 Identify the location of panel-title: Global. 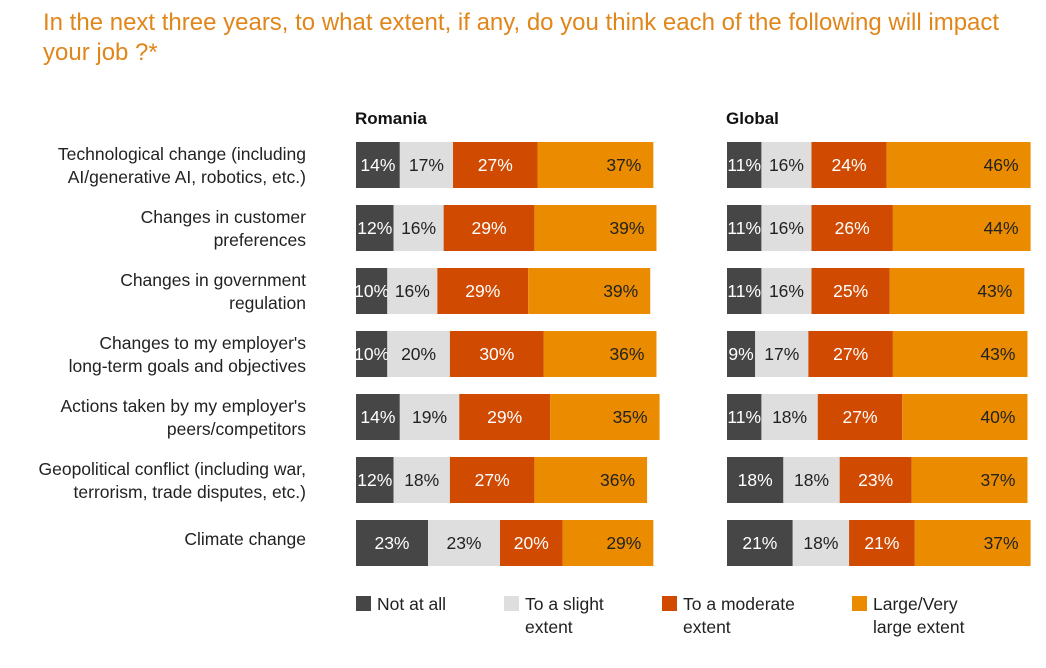
(752, 118).